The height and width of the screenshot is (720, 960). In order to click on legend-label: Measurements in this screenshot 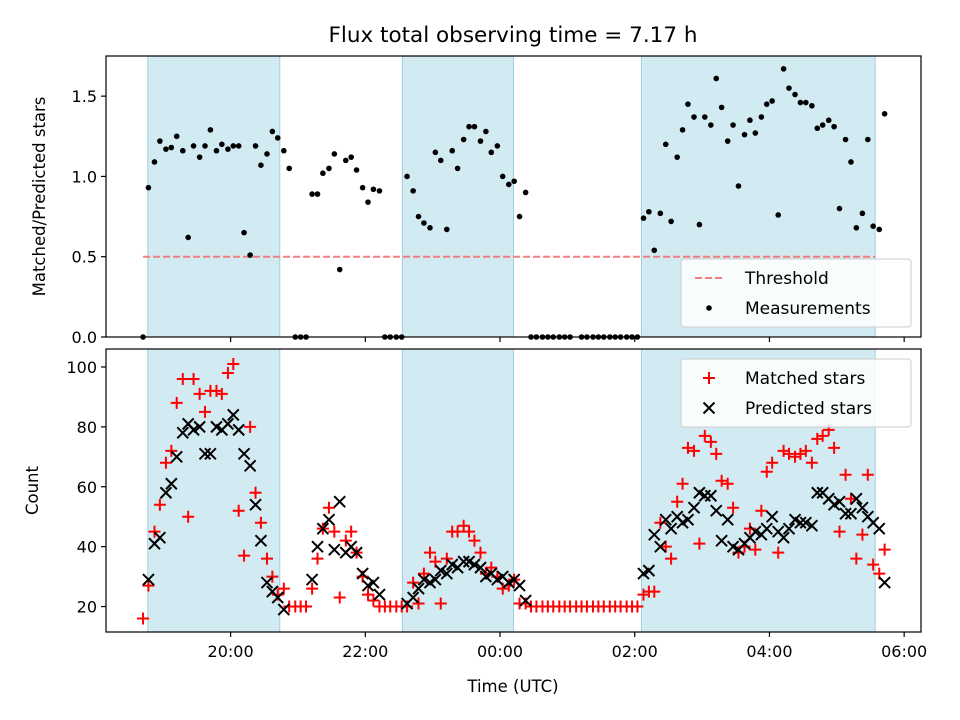, I will do `click(808, 309)`.